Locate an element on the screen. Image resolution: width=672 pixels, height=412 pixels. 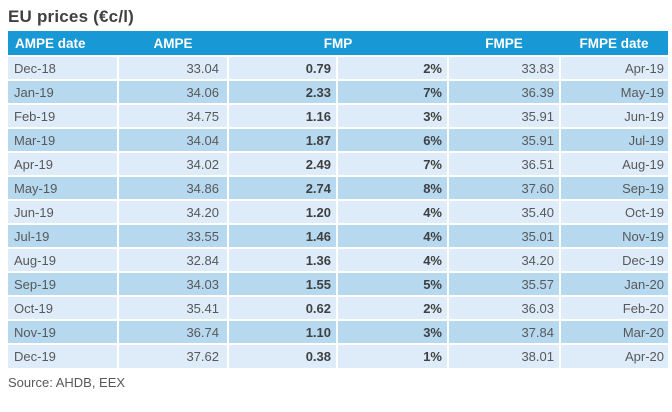
cell-ampe-date: Aug-19 is located at coordinates (63, 259).